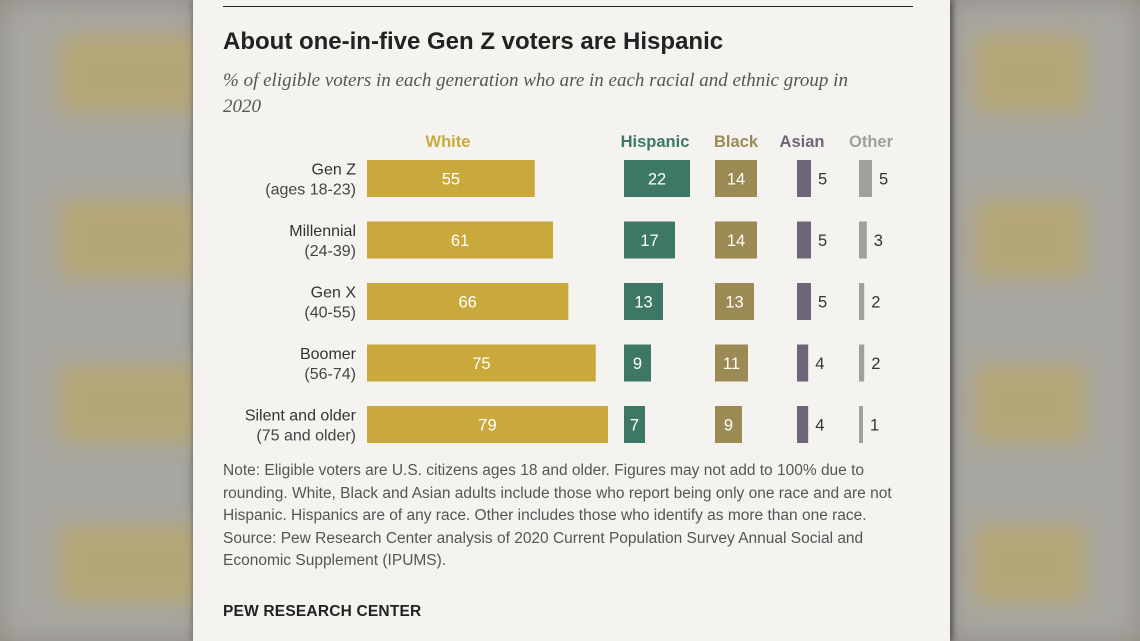 Image resolution: width=1140 pixels, height=641 pixels. What do you see at coordinates (310, 190) in the screenshot?
I see `category-sublabel: (ages 18-23)` at bounding box center [310, 190].